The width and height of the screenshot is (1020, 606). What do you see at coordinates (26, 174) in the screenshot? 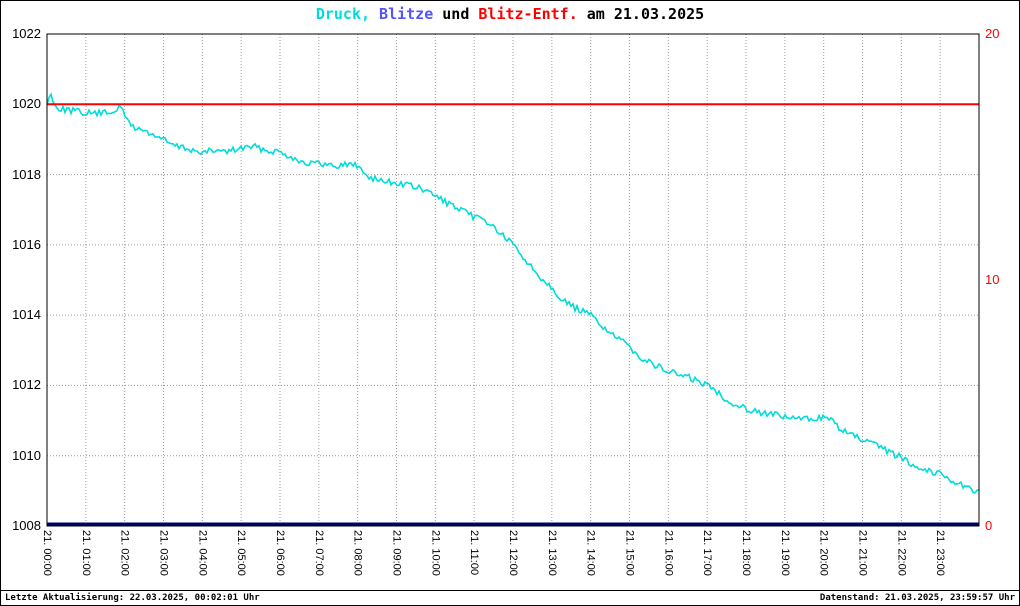
I see `left-axis-label: 1018` at bounding box center [26, 174].